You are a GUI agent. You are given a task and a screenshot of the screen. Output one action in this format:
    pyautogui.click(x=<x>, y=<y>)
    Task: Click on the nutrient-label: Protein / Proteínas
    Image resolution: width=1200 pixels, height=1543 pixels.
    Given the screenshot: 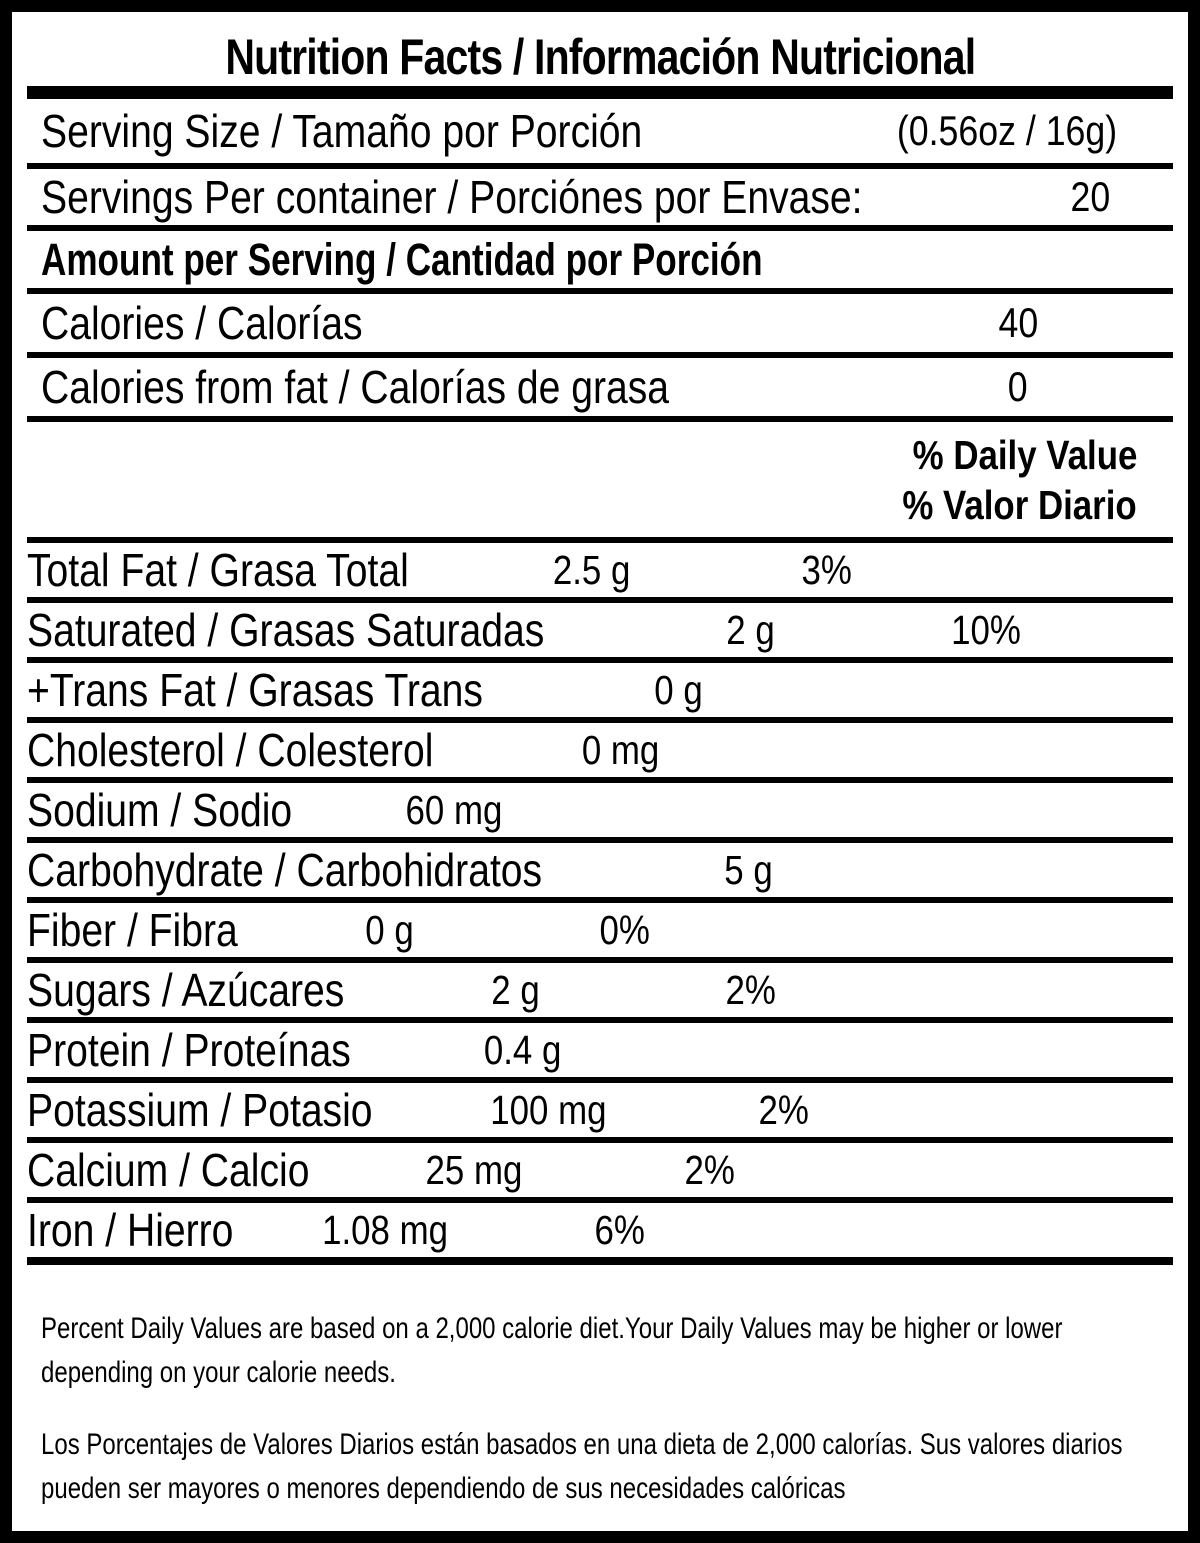 What is the action you would take?
    pyautogui.click(x=189, y=1050)
    